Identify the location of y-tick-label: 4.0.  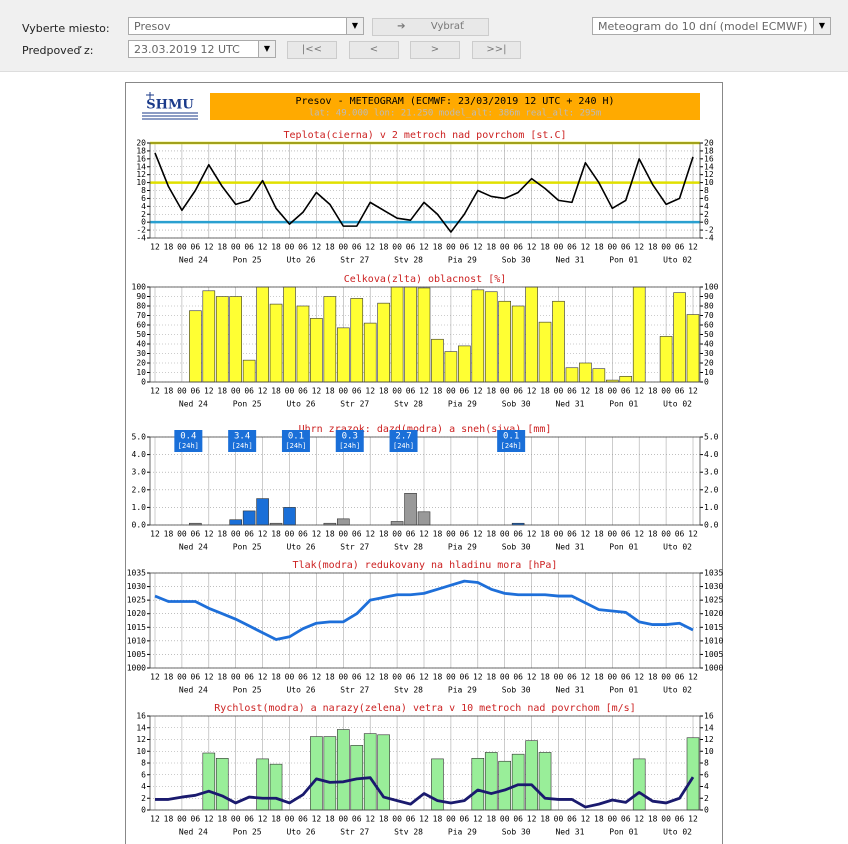
(139, 454).